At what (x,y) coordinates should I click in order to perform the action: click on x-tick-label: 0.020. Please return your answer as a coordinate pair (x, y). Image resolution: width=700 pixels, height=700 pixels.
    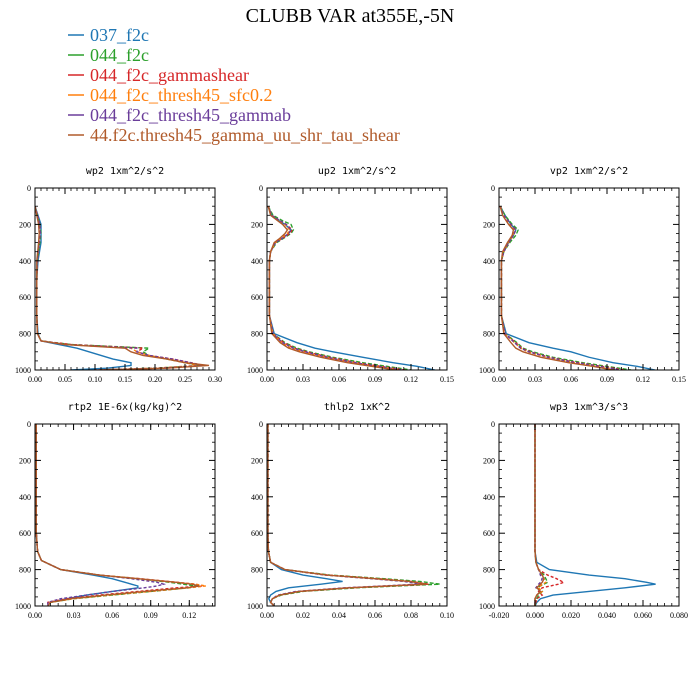
    Looking at the image, I should click on (571, 615).